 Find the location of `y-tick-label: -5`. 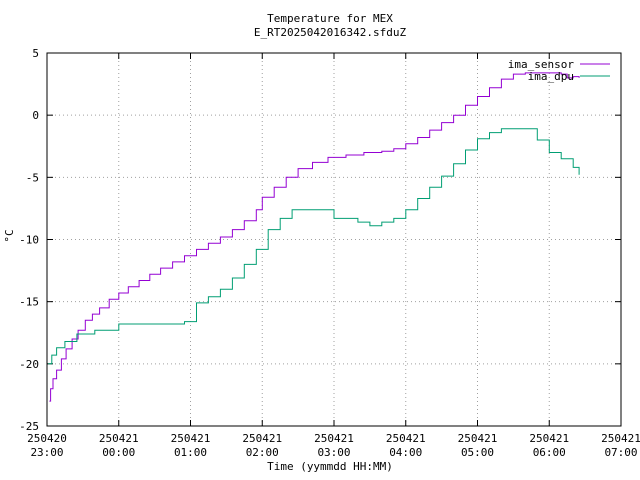

y-tick-label: -5 is located at coordinates (32, 177).